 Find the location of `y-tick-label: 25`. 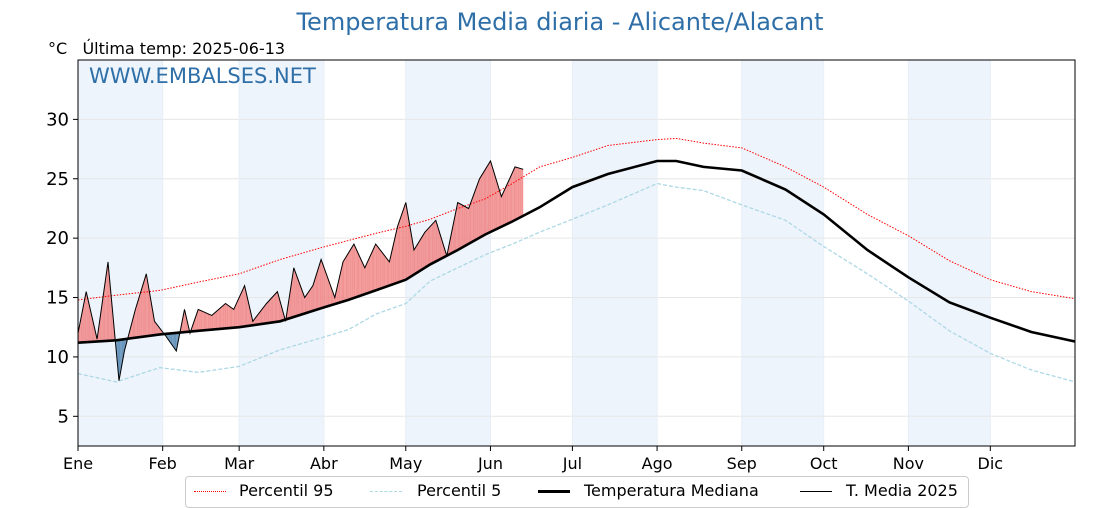

y-tick-label: 25 is located at coordinates (57, 179).